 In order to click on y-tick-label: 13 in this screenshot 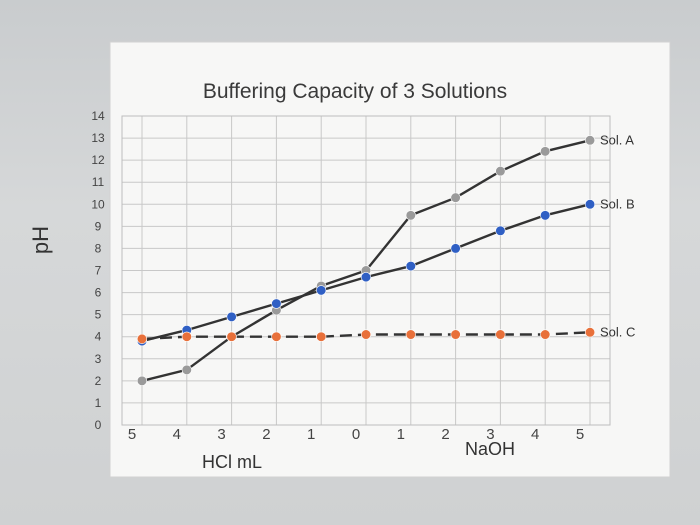, I will do `click(98, 138)`.